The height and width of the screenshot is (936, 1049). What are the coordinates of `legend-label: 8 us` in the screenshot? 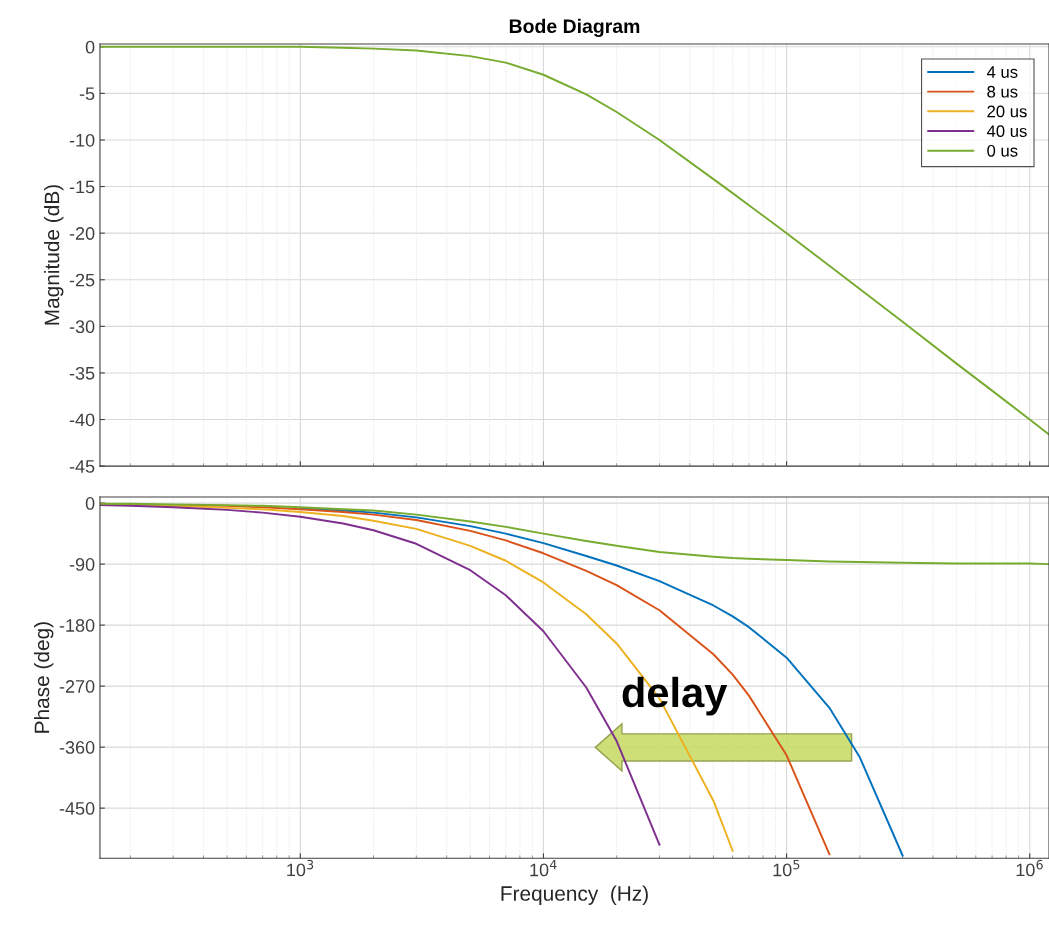 It's located at (1002, 91).